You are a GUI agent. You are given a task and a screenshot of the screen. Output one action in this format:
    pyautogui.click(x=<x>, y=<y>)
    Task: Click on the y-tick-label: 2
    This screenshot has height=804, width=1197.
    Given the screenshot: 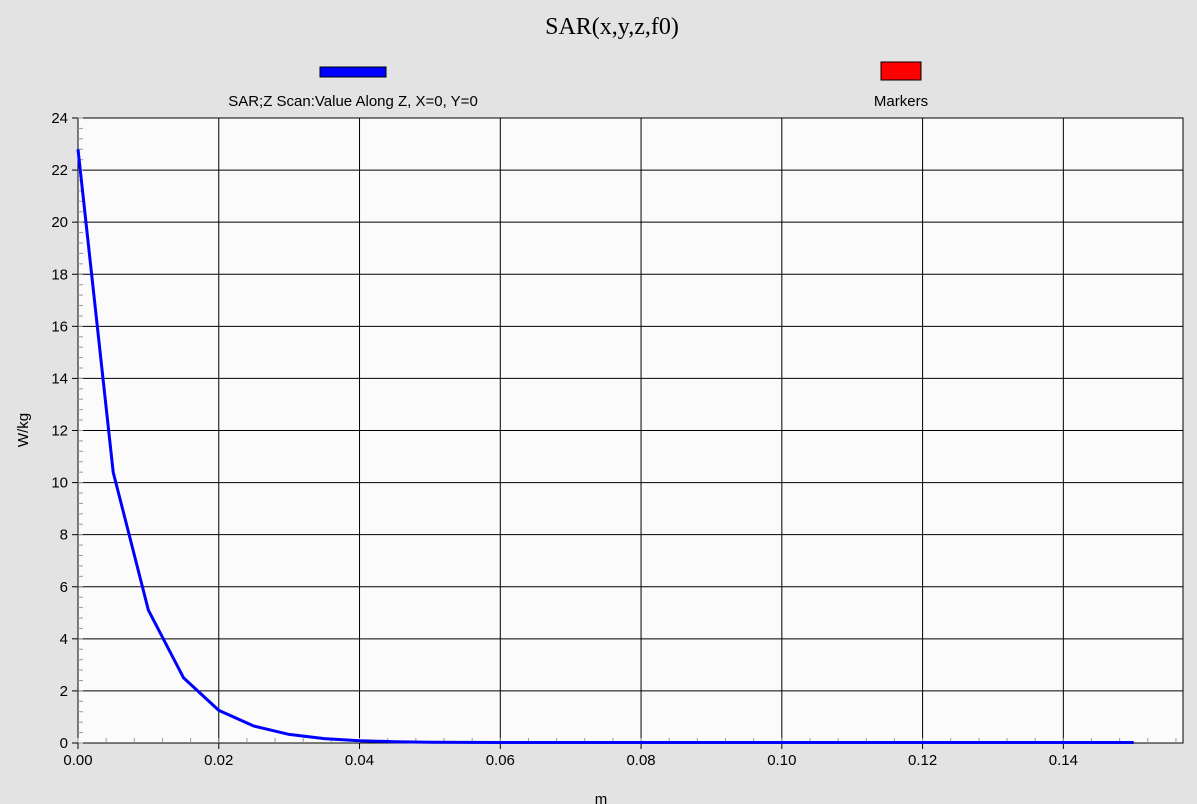 What is the action you would take?
    pyautogui.click(x=64, y=691)
    